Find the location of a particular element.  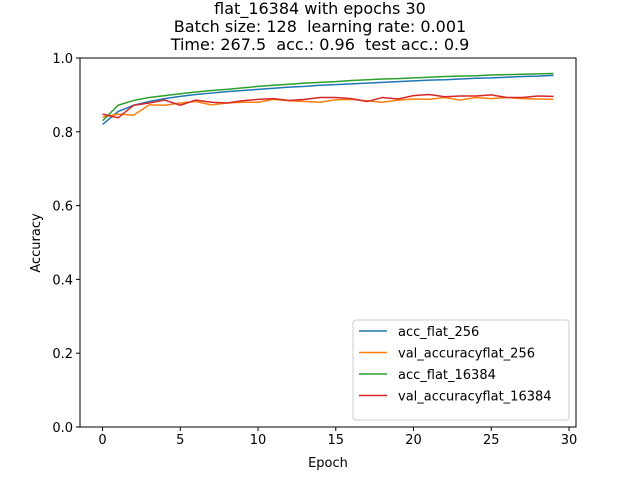

y-tick-label: 0.2 is located at coordinates (62, 354).